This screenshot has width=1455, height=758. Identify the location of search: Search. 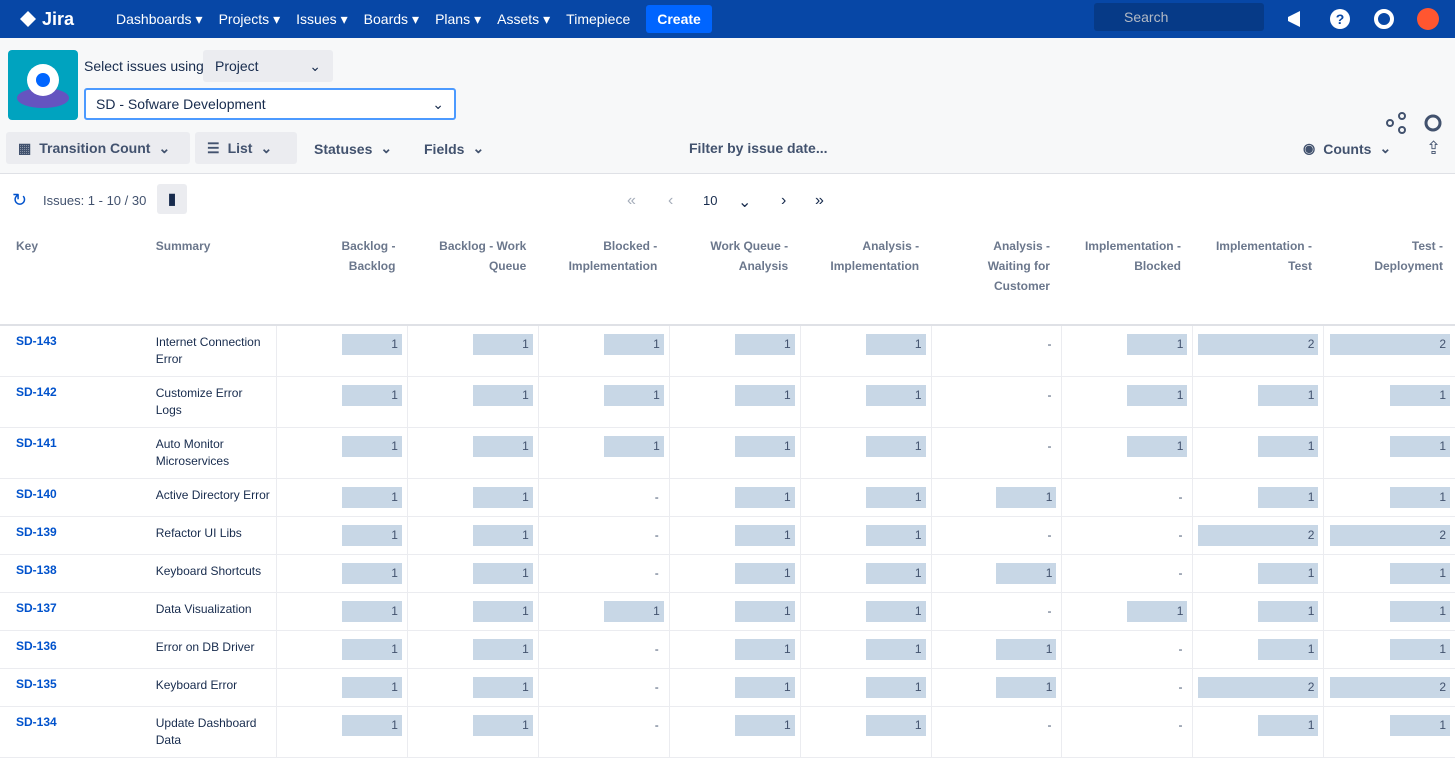
(1179, 17).